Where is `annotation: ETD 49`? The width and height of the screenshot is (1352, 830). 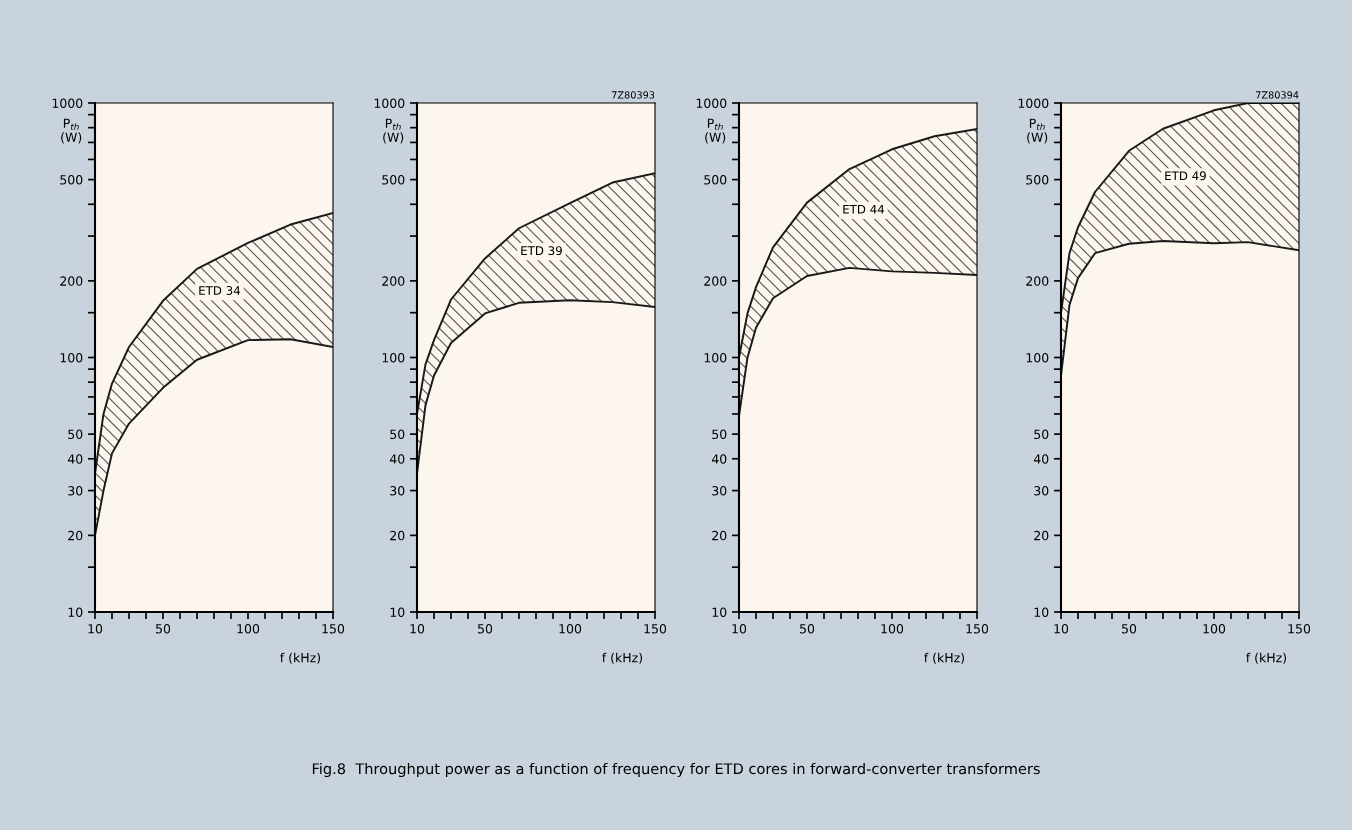
annotation: ETD 49 is located at coordinates (1185, 176).